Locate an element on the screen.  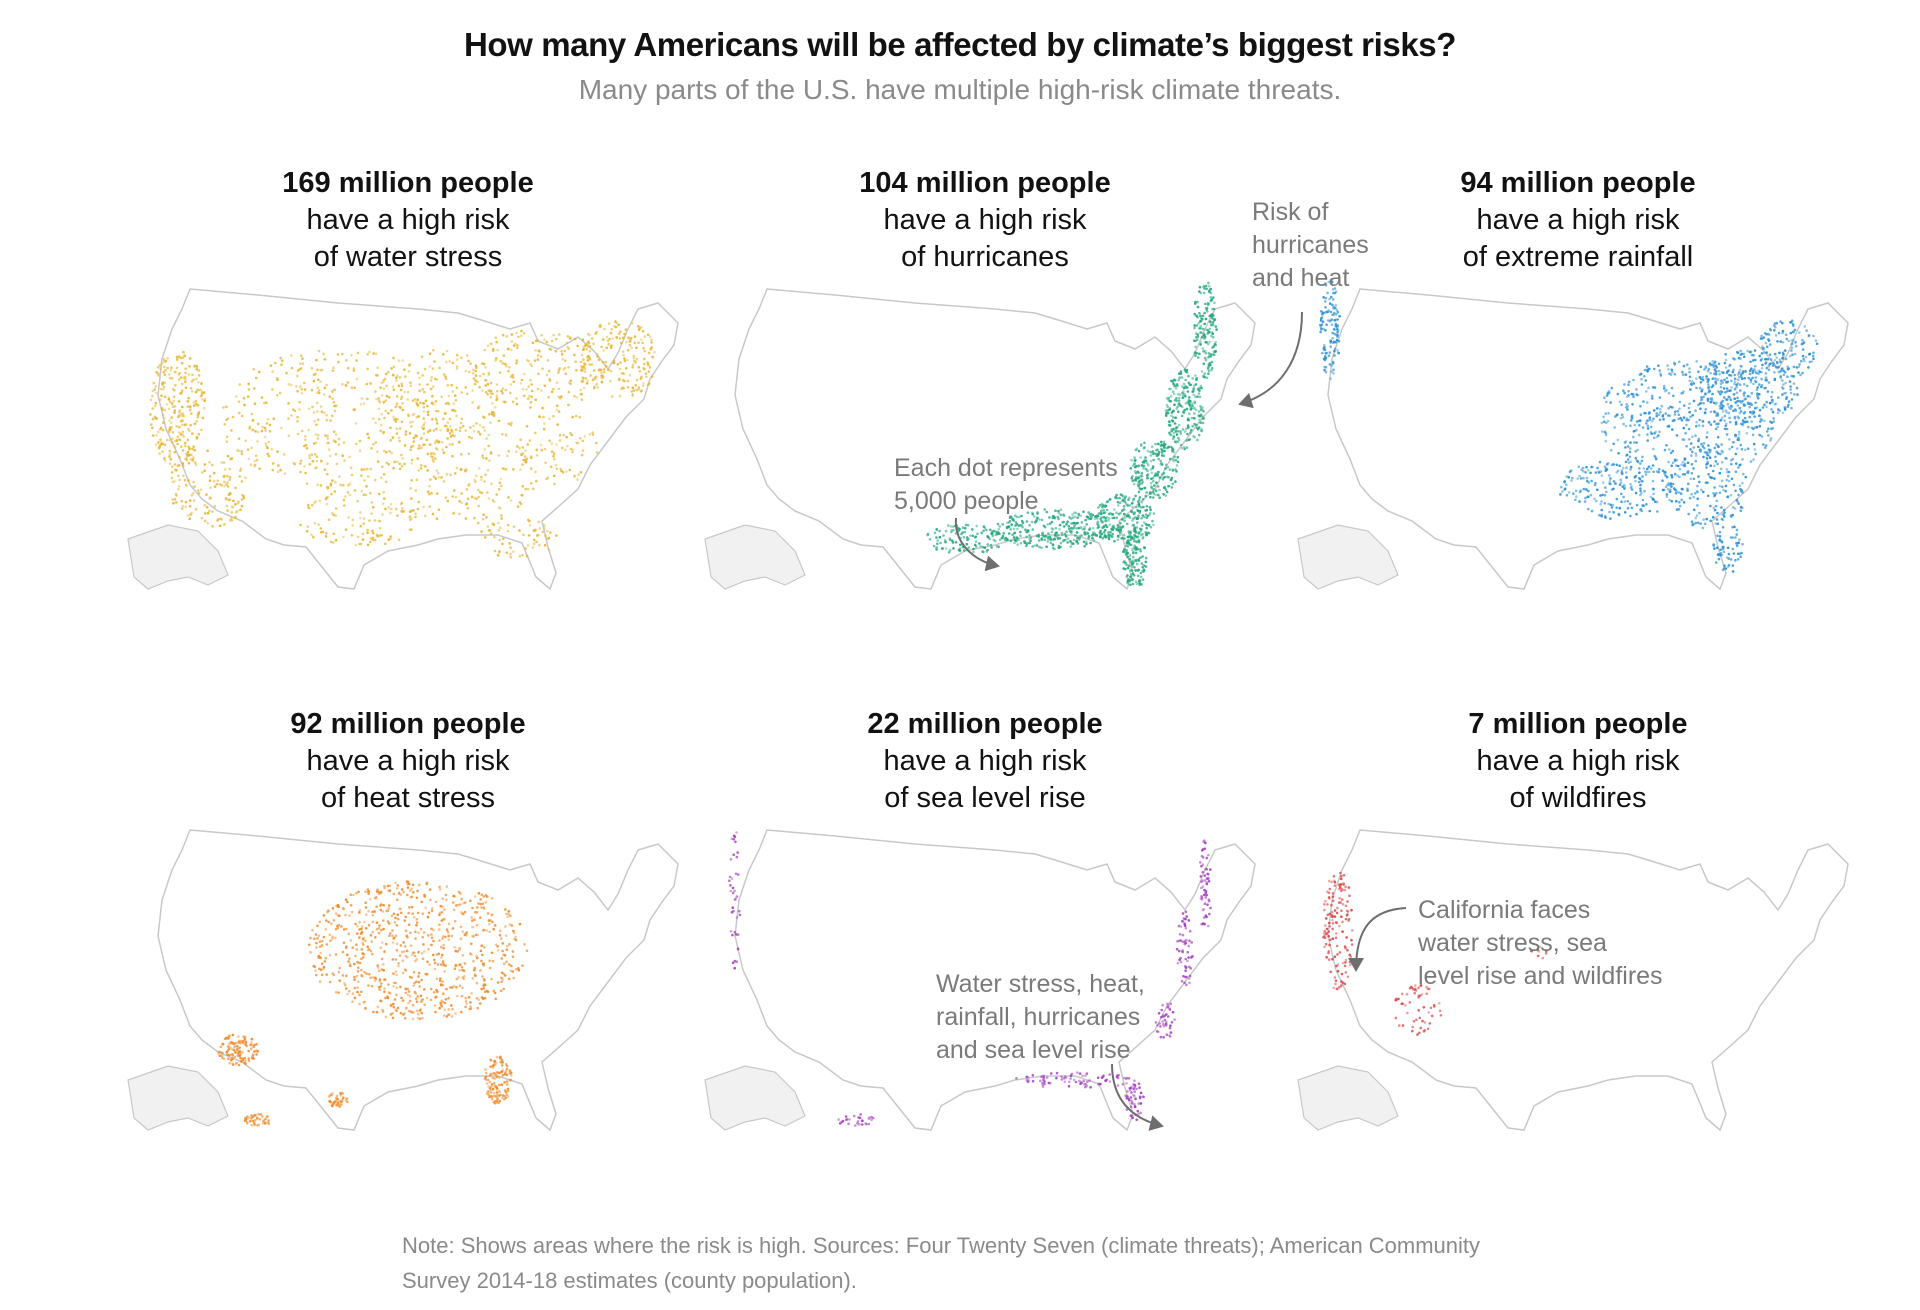
panel-count: 104 million people is located at coordinates (985, 183).